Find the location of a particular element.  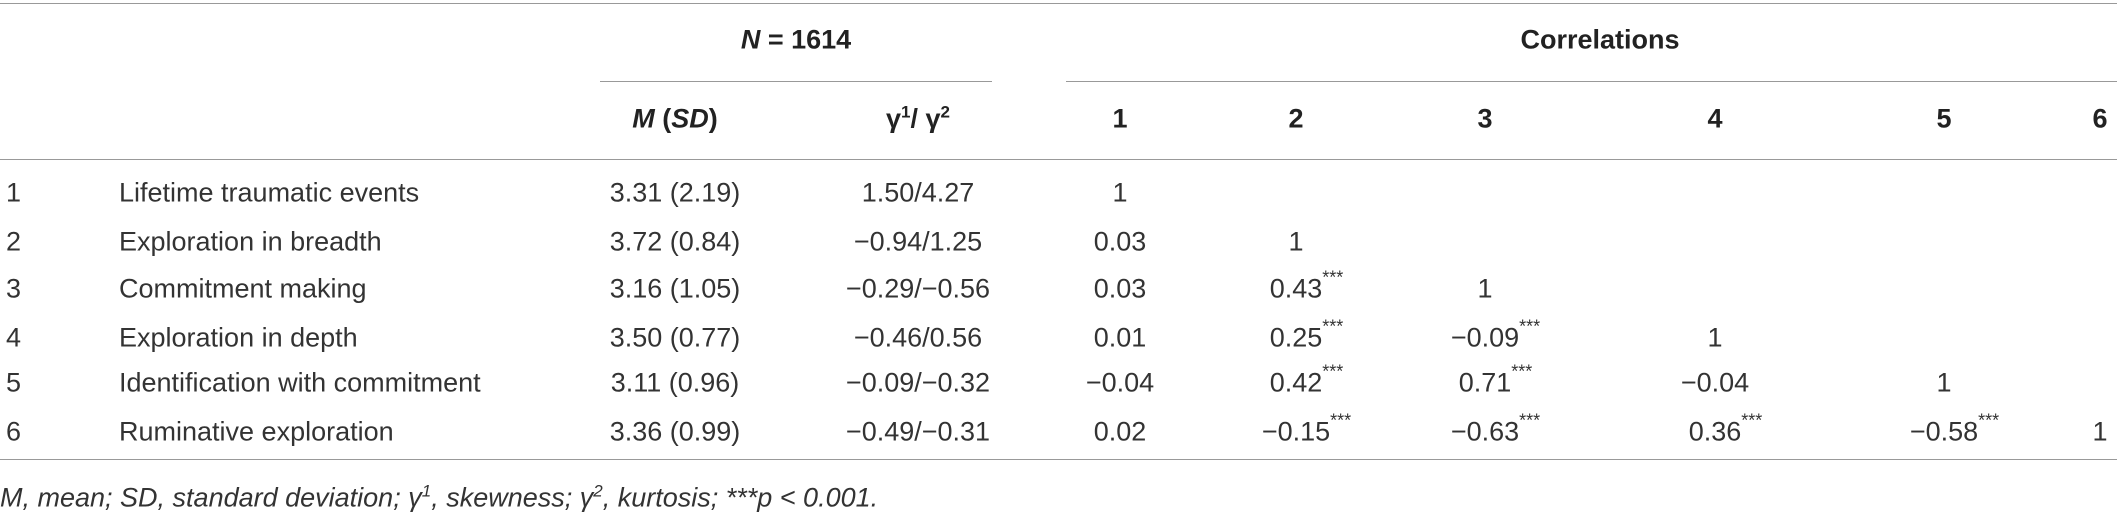

cell: −0.29/−0.56 is located at coordinates (918, 288).